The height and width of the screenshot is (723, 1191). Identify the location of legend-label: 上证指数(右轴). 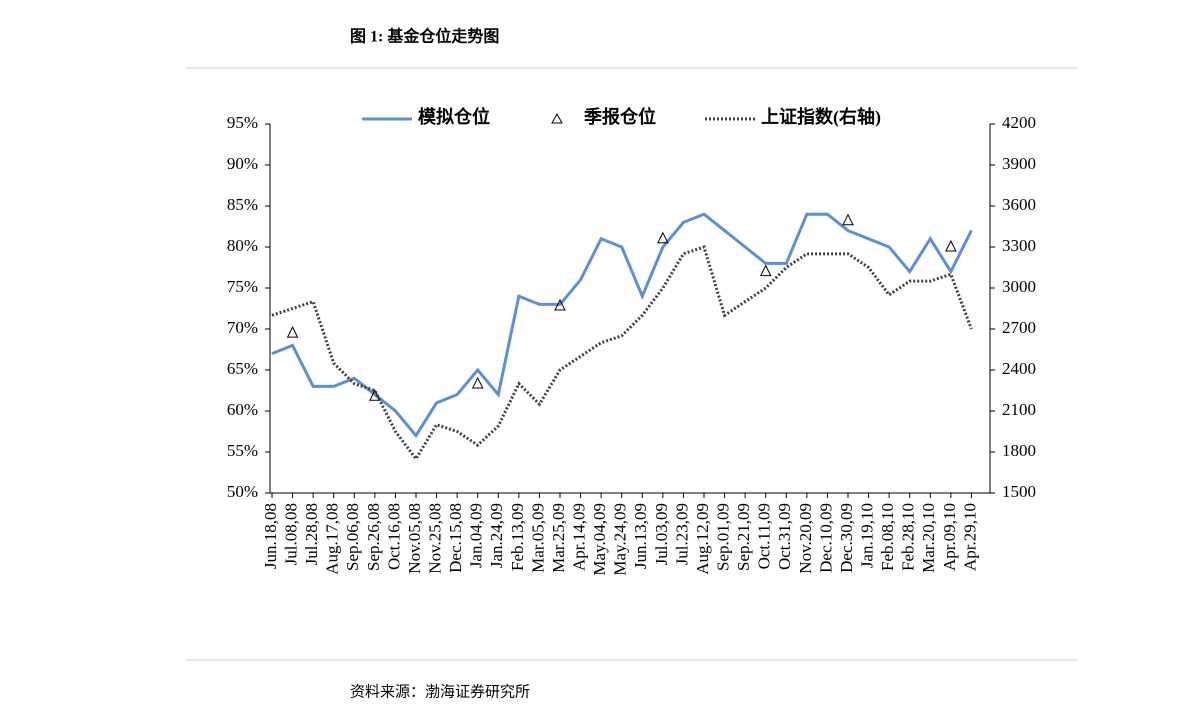
(821, 117).